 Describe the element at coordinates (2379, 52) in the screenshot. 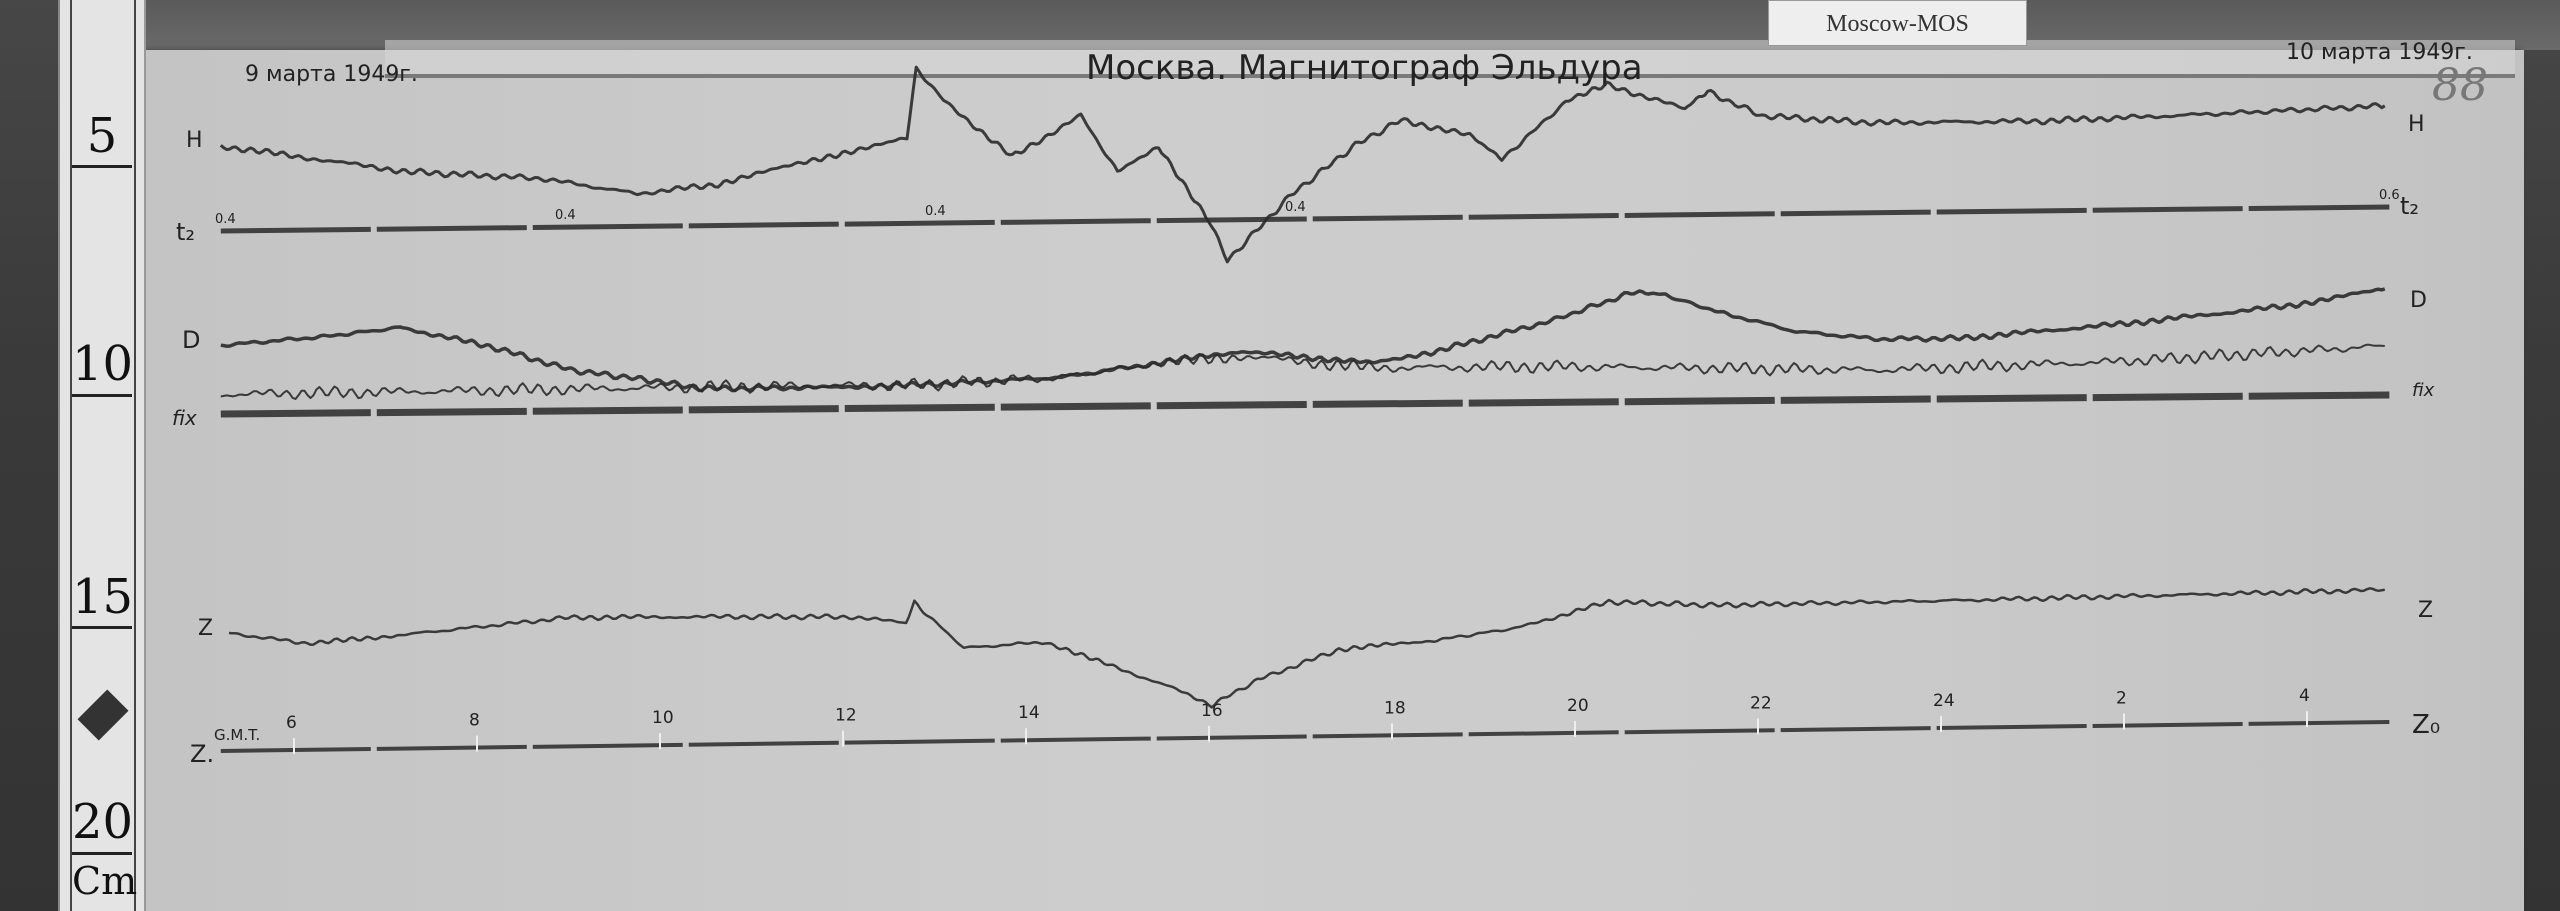

I see `date-end: 10 марта 1949г.` at that location.